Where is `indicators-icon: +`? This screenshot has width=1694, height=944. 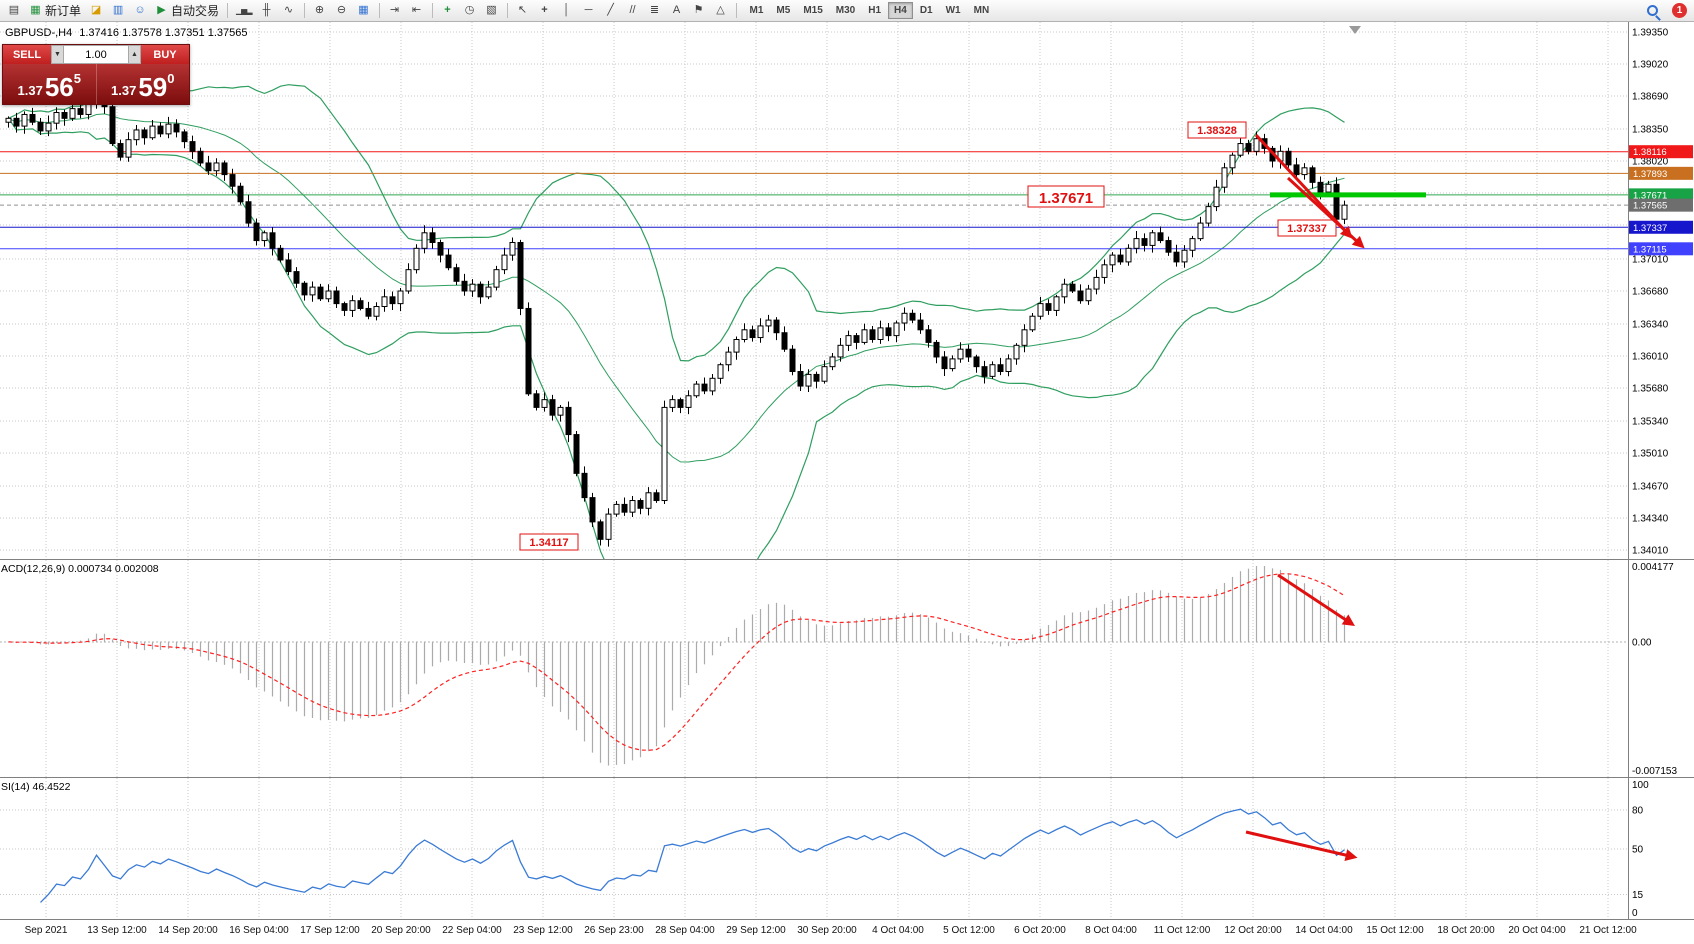
indicators-icon: + is located at coordinates (447, 10).